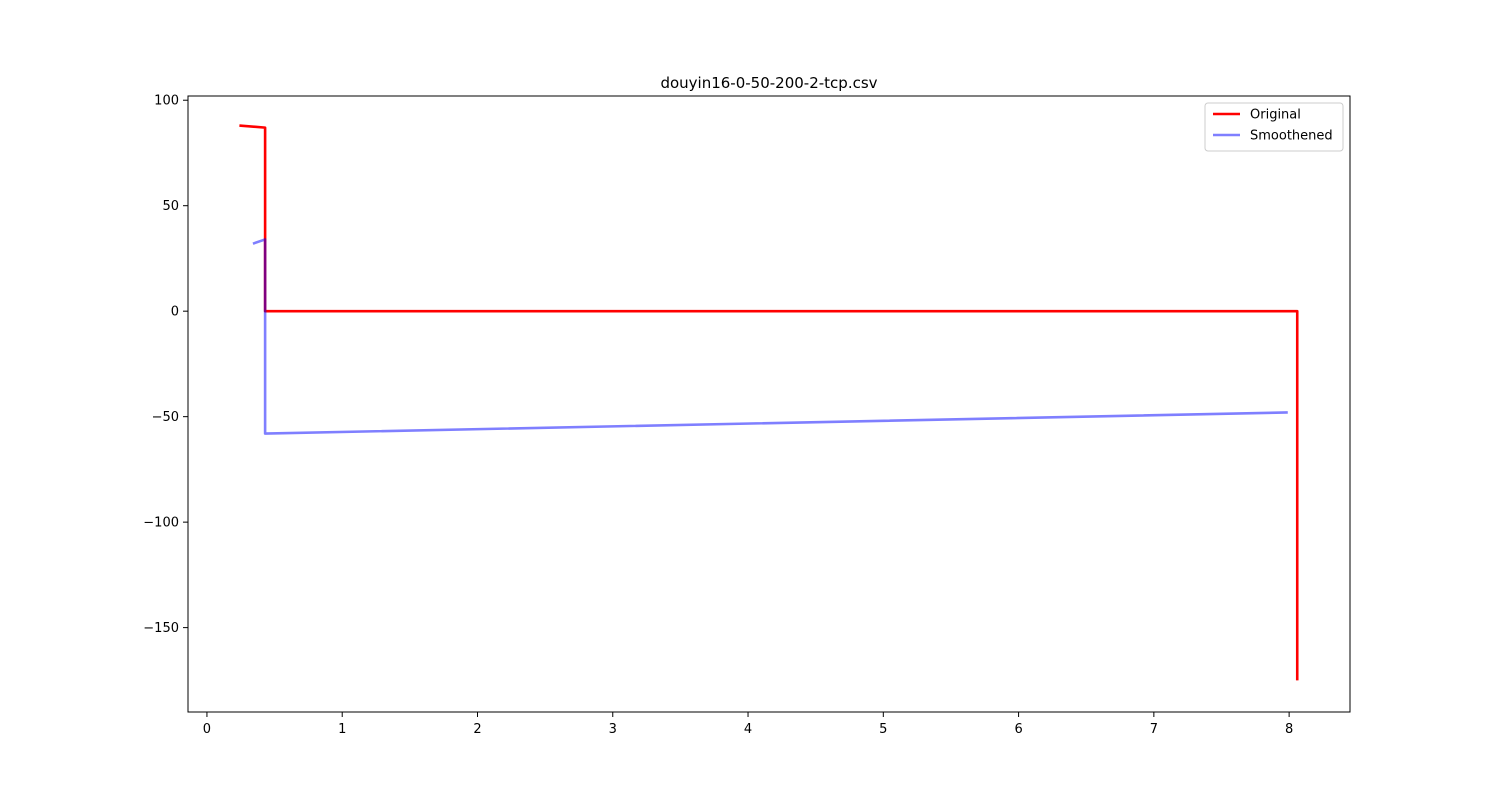  Describe the element at coordinates (161, 523) in the screenshot. I see `y-tick-label: −100` at that location.